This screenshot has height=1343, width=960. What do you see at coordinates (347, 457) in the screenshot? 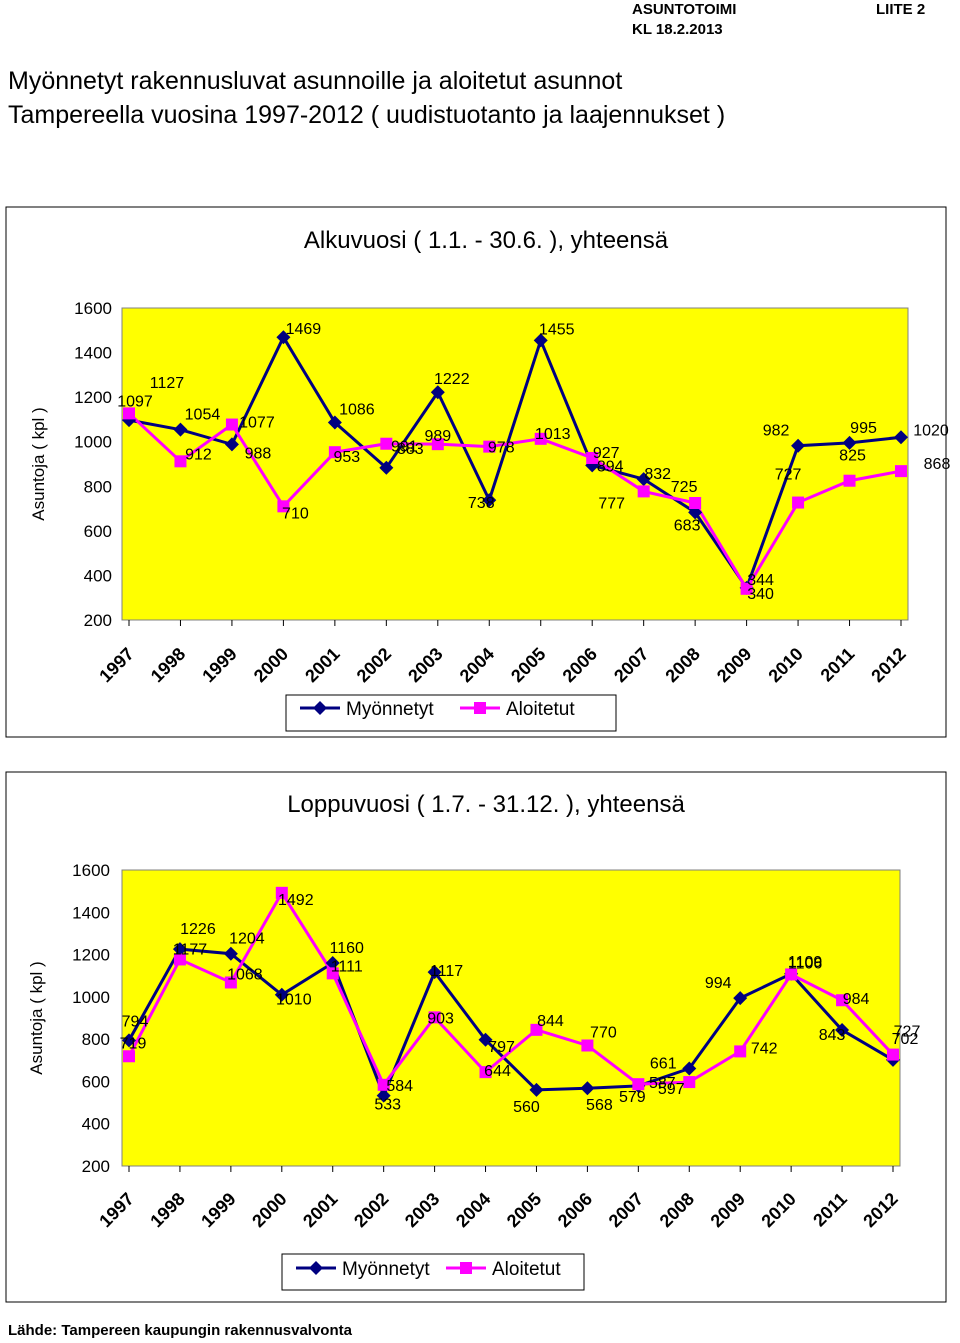
I see `data-label: 953` at bounding box center [347, 457].